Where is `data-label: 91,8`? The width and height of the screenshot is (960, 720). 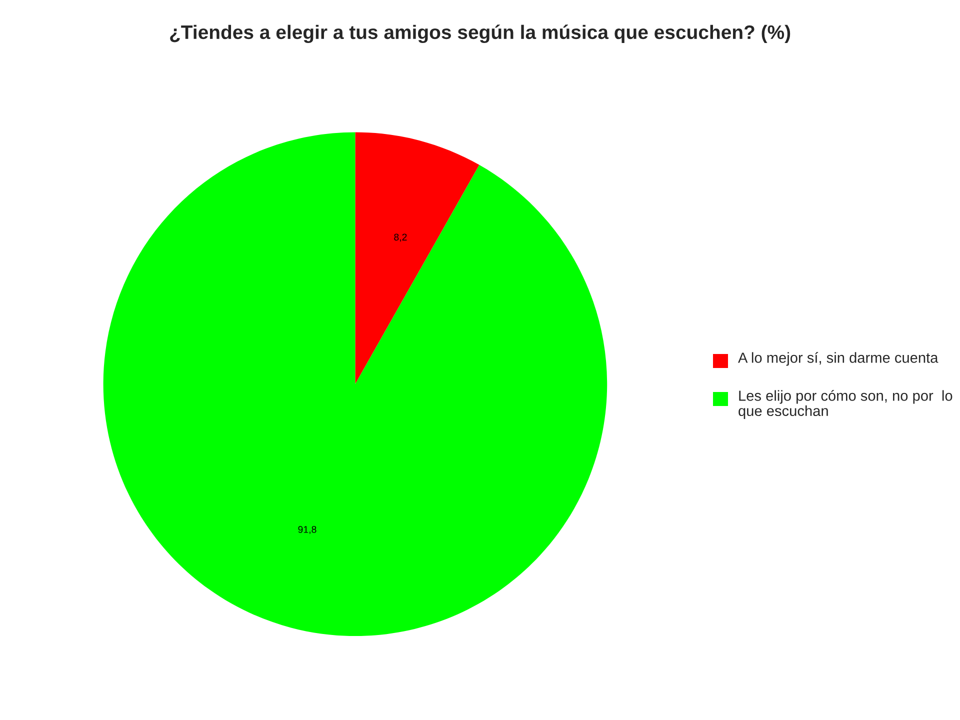 data-label: 91,8 is located at coordinates (307, 530).